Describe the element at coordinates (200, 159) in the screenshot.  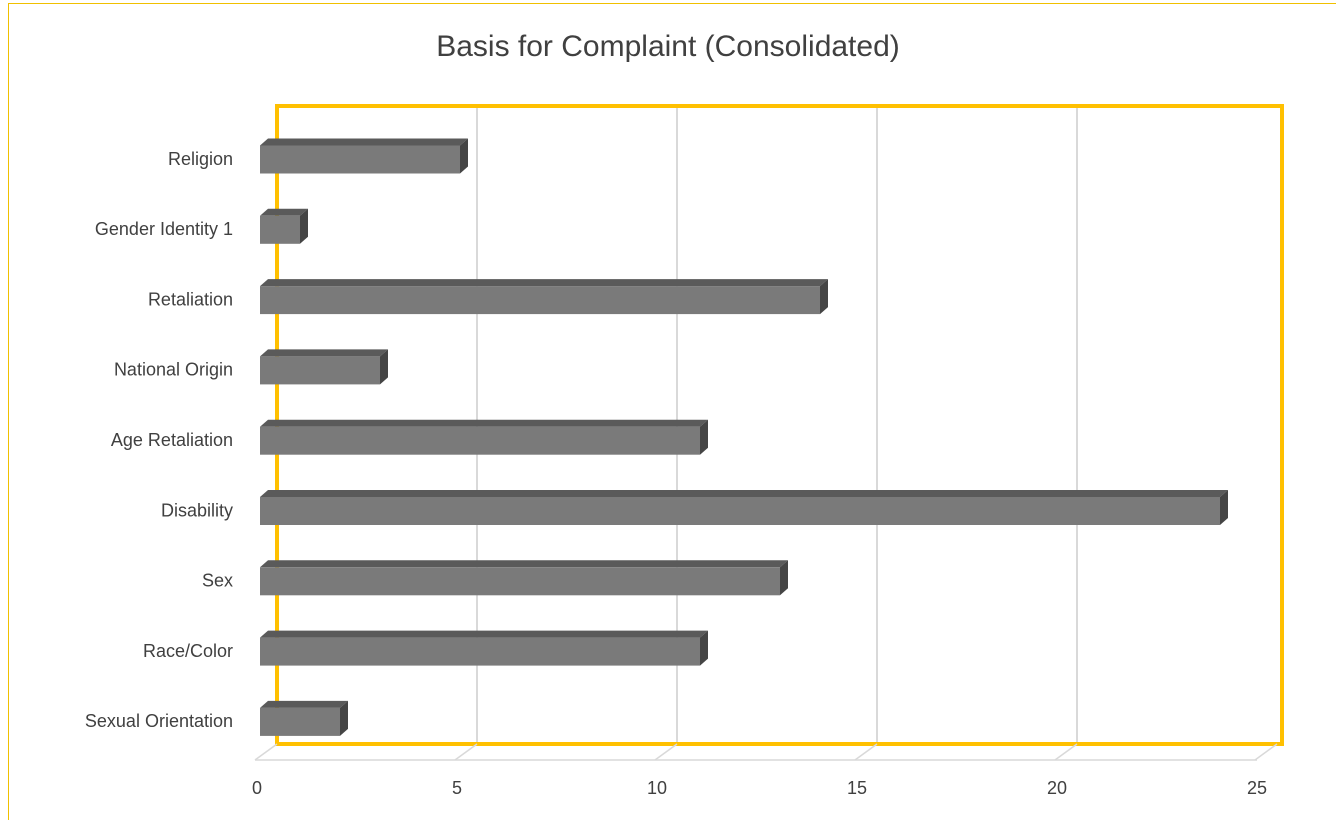
I see `y-tick-label: Religion` at that location.